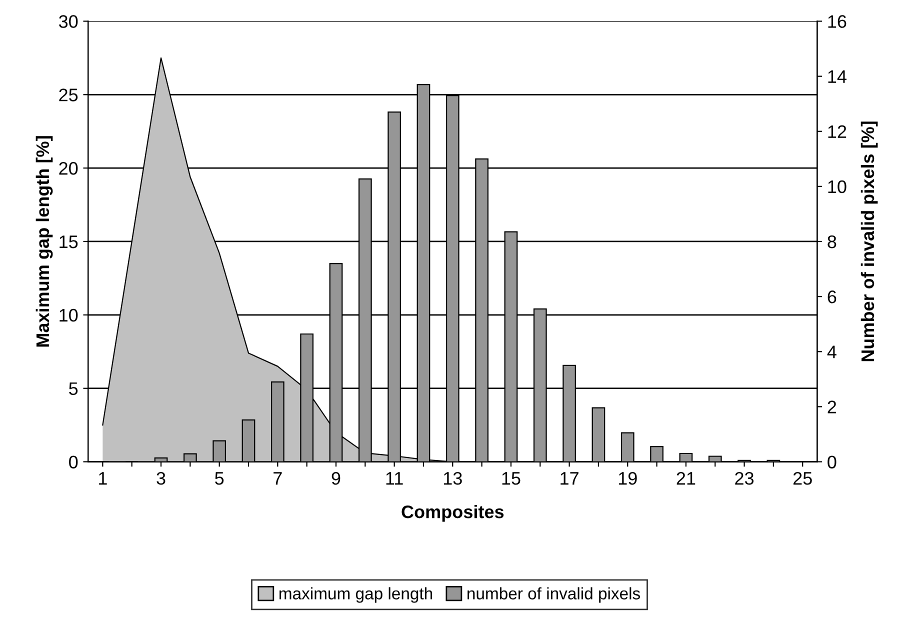 The width and height of the screenshot is (899, 624). Describe the element at coordinates (832, 297) in the screenshot. I see `y2-tick-label: 6` at that location.